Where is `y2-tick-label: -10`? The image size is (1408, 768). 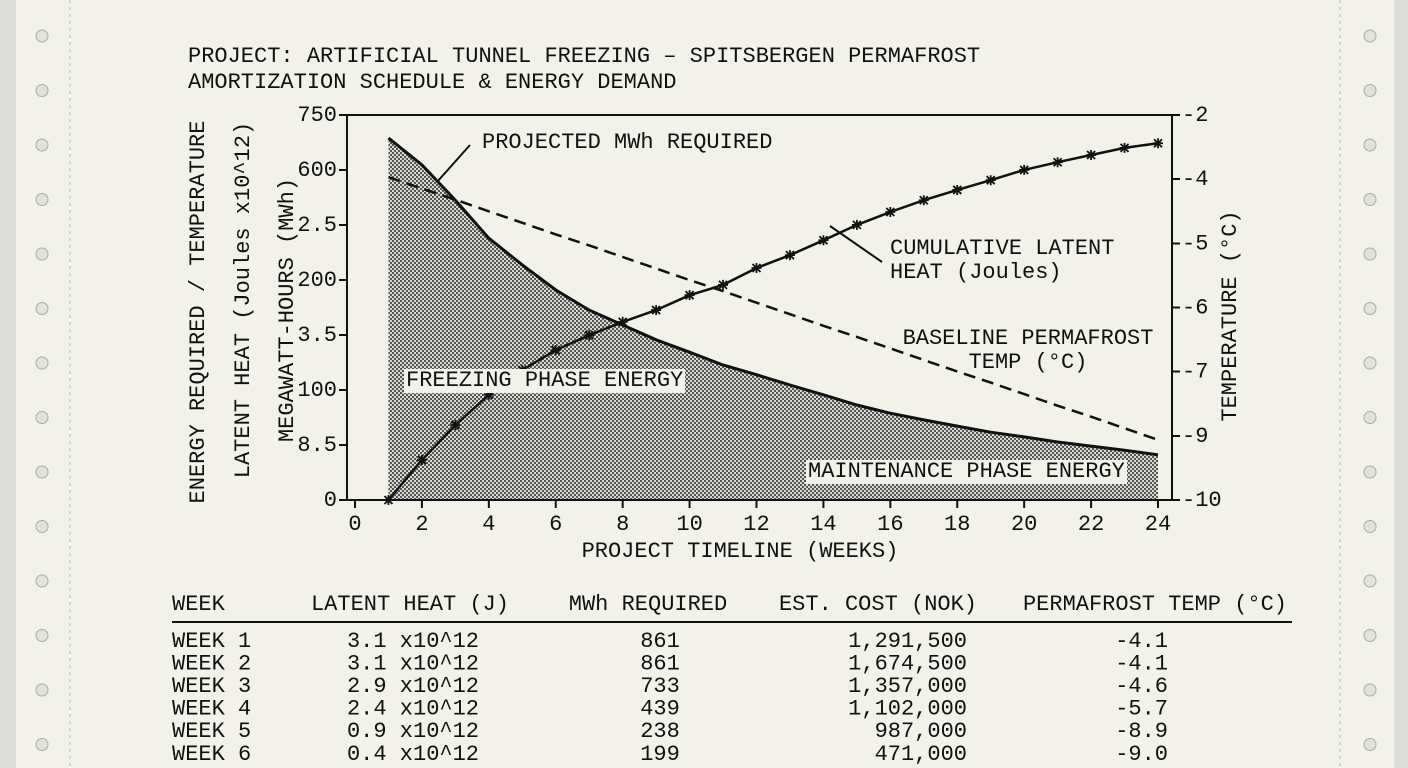
y2-tick-label: -10 is located at coordinates (1202, 500).